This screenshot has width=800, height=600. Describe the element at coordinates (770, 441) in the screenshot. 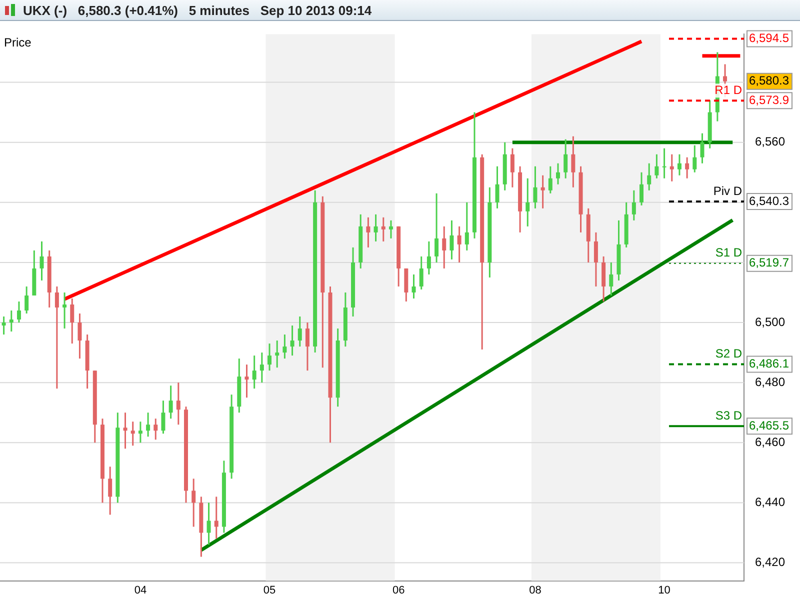

I see `y-tick-label: 6,460` at that location.